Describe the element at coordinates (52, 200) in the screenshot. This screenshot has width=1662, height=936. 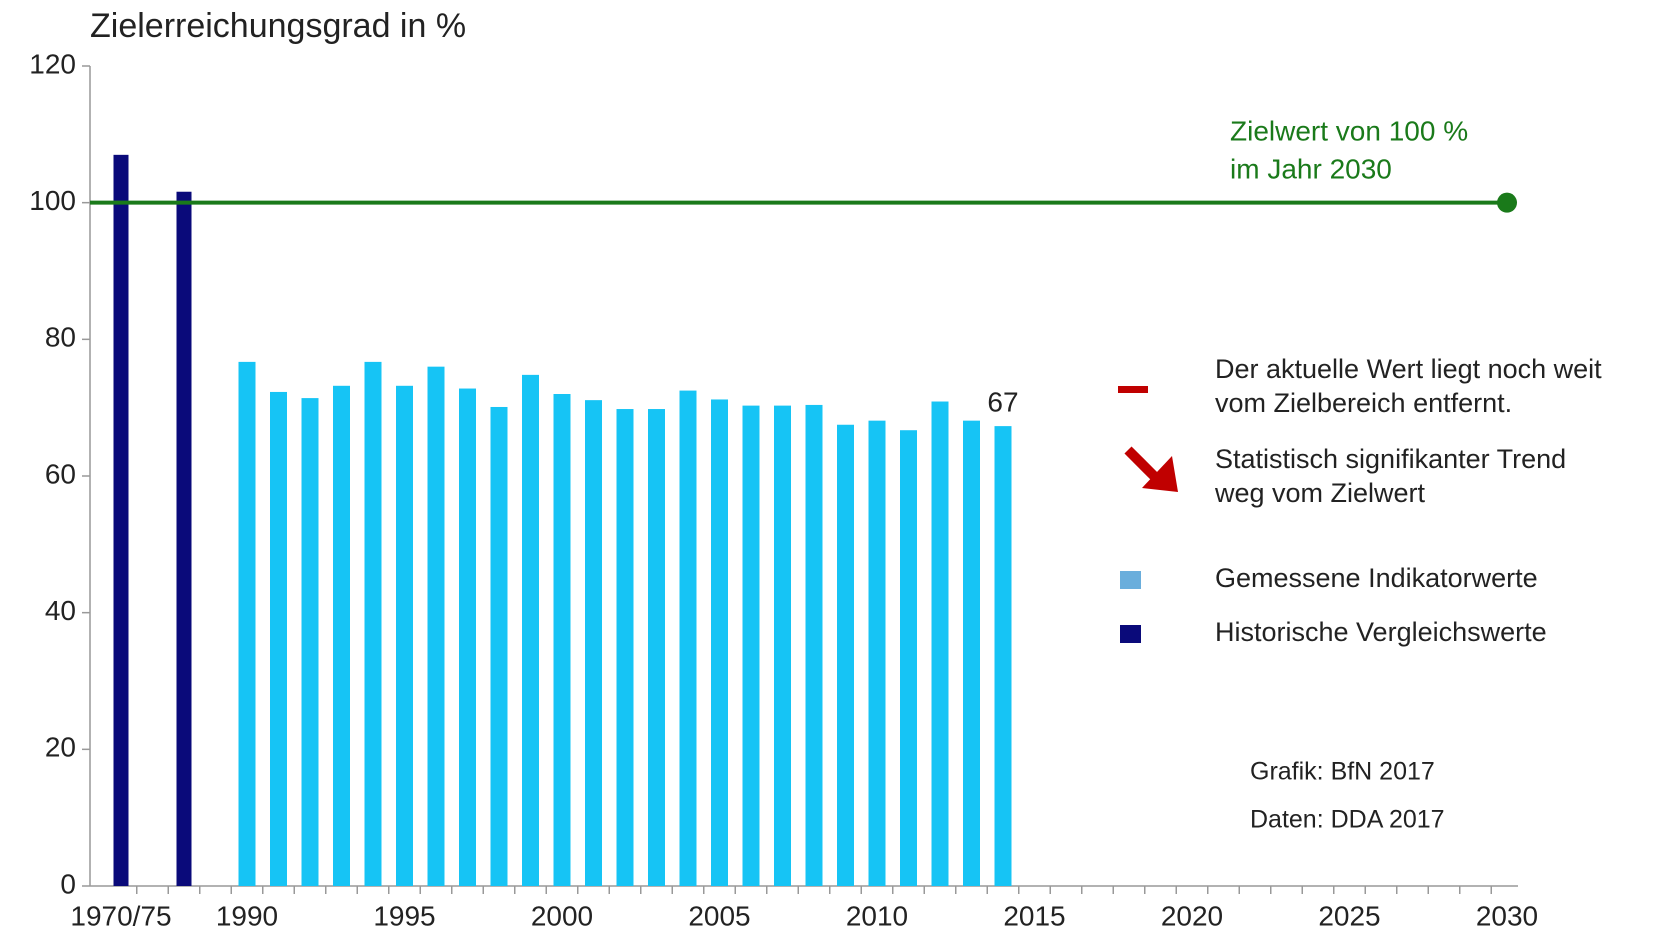
I see `y-tick-label: 100` at that location.